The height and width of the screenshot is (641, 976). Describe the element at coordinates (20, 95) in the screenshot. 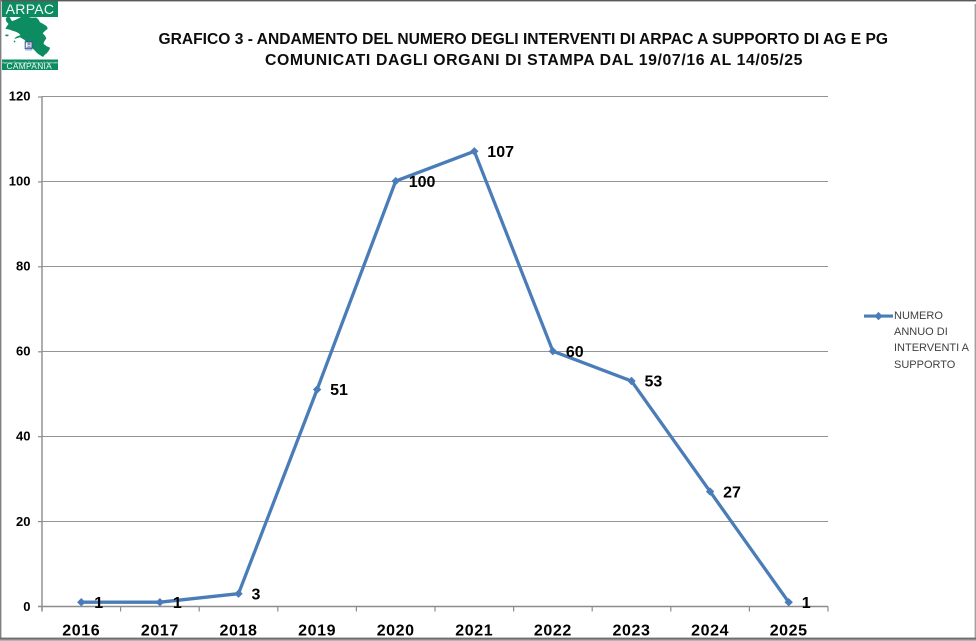

I see `svg-text: 120` at that location.